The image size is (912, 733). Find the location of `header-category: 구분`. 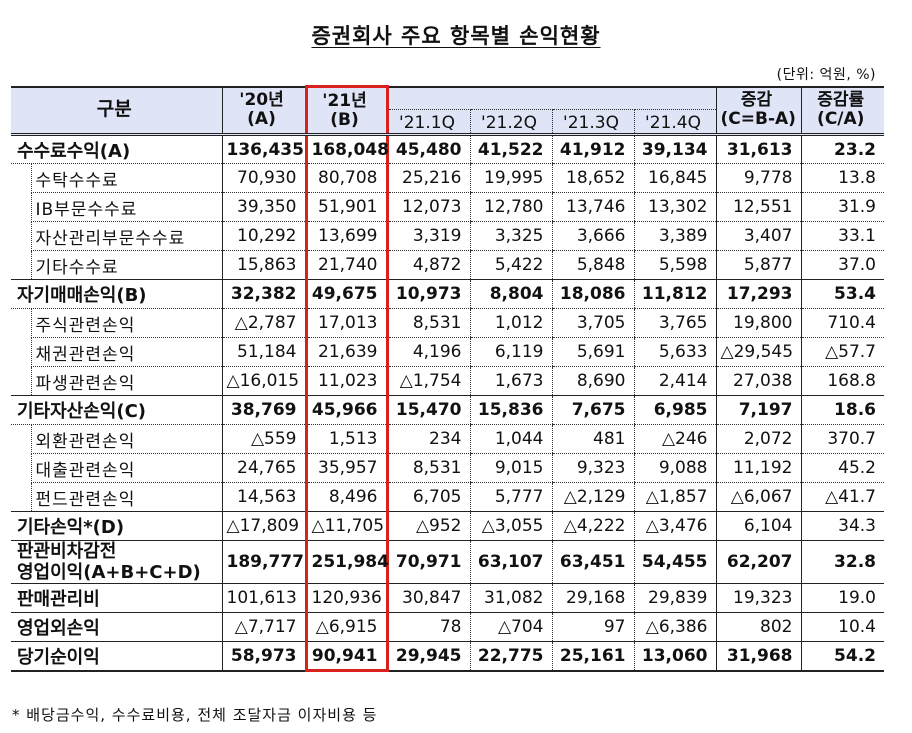

header-category: 구분 is located at coordinates (116, 110).